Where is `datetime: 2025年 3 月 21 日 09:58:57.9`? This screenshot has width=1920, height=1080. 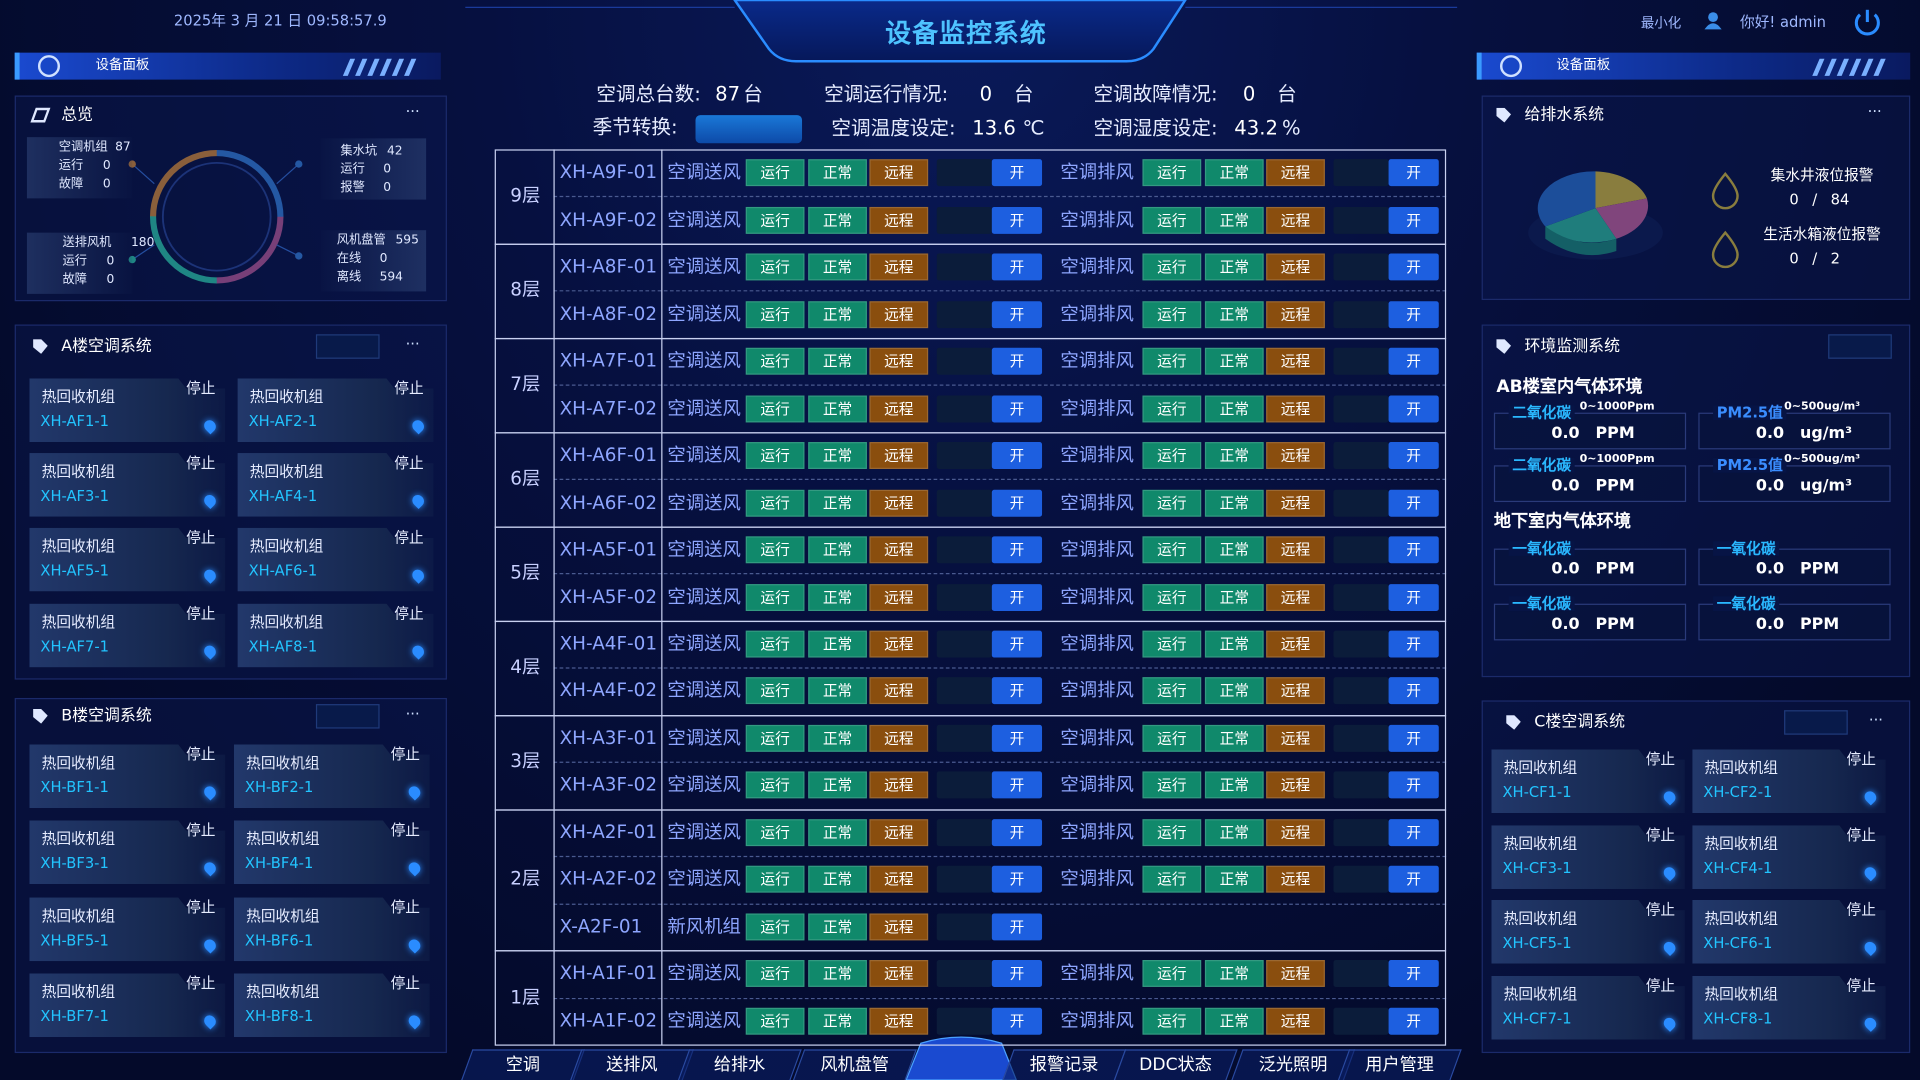
datetime: 2025年 3 月 21 日 09:58:57.9 is located at coordinates (280, 21).